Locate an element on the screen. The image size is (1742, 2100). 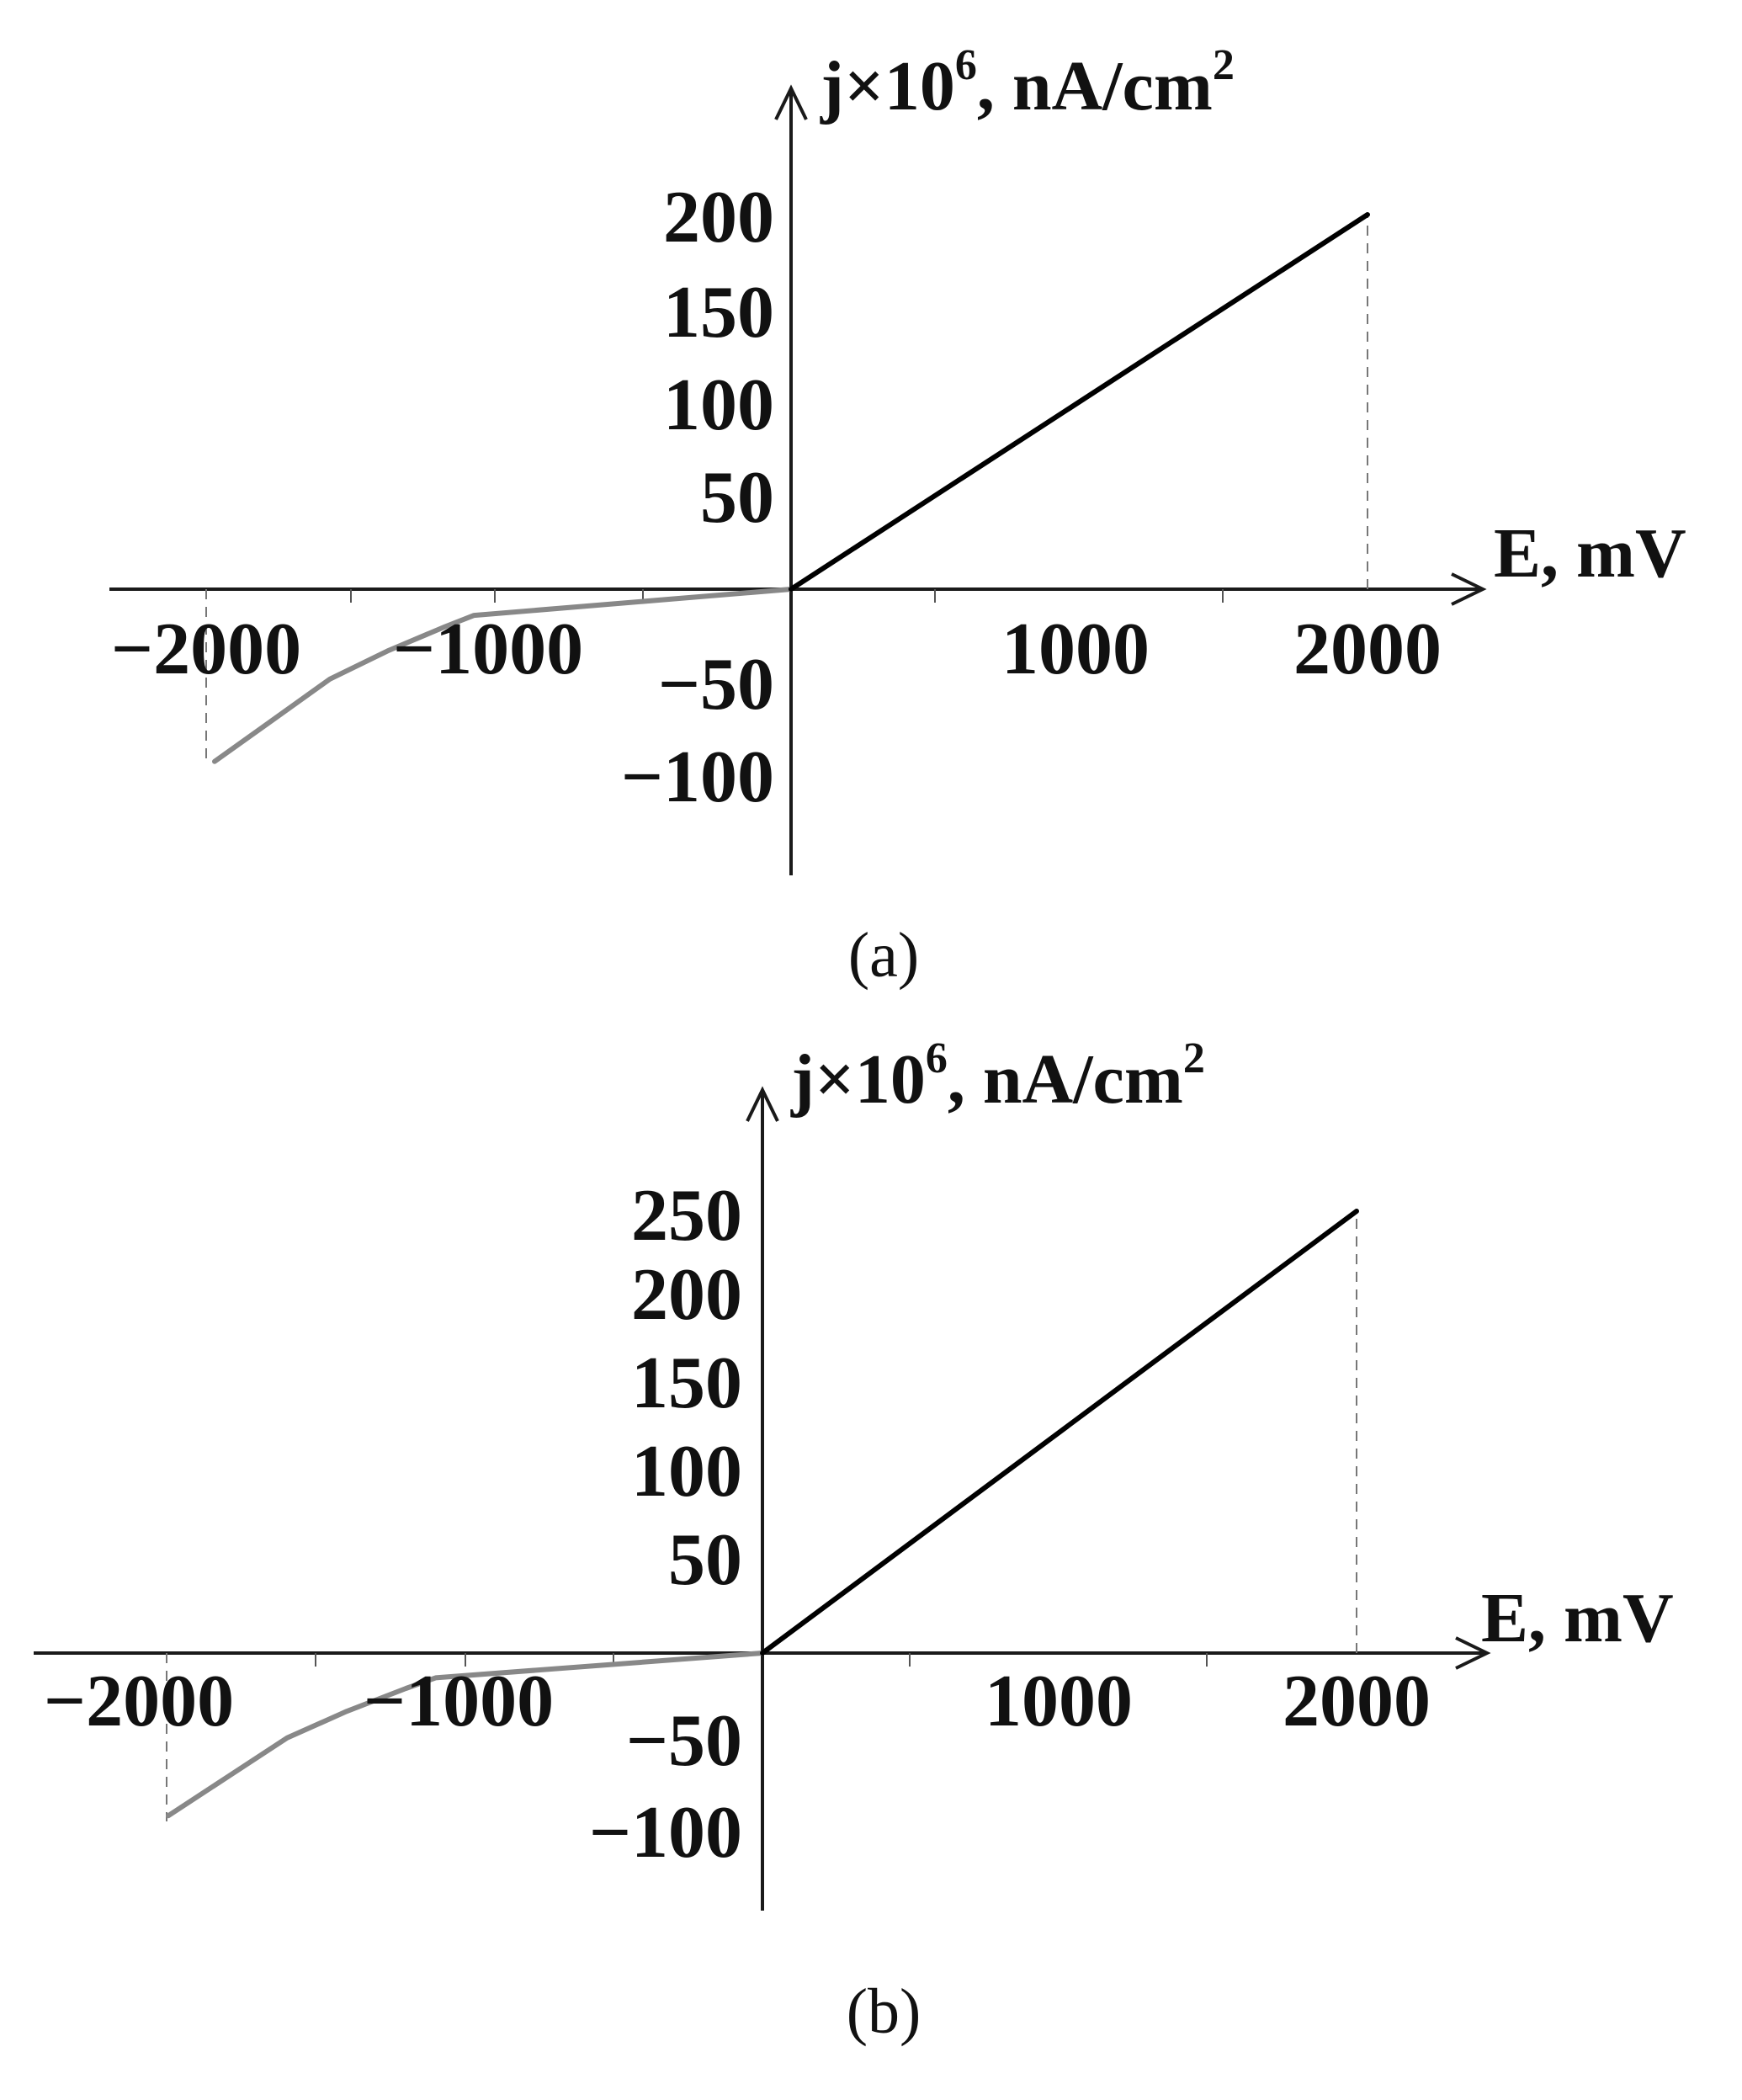
panel-b-series-anodic is located at coordinates (1059, 1432).